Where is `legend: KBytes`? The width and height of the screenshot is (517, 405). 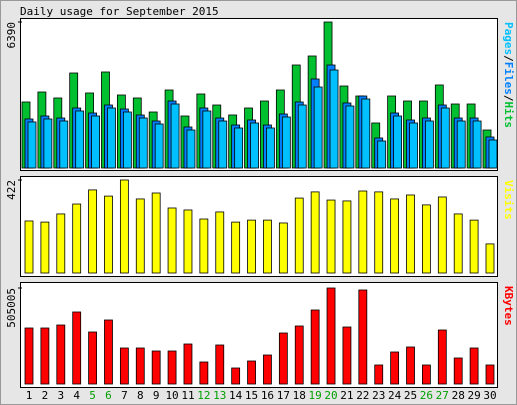 legend: KBytes is located at coordinates (508, 306).